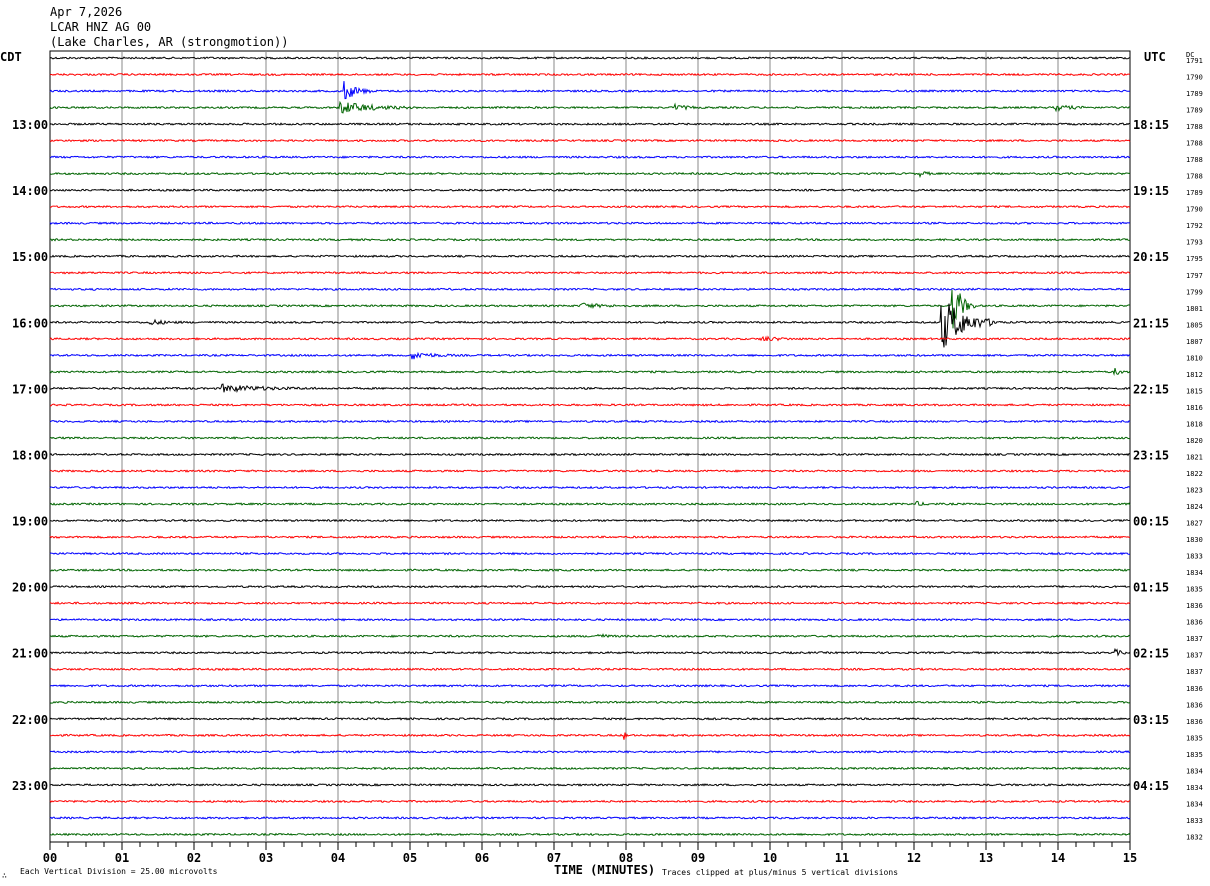 The width and height of the screenshot is (1210, 886). Describe the element at coordinates (338, 858) in the screenshot. I see `x-tick-label: 04` at that location.